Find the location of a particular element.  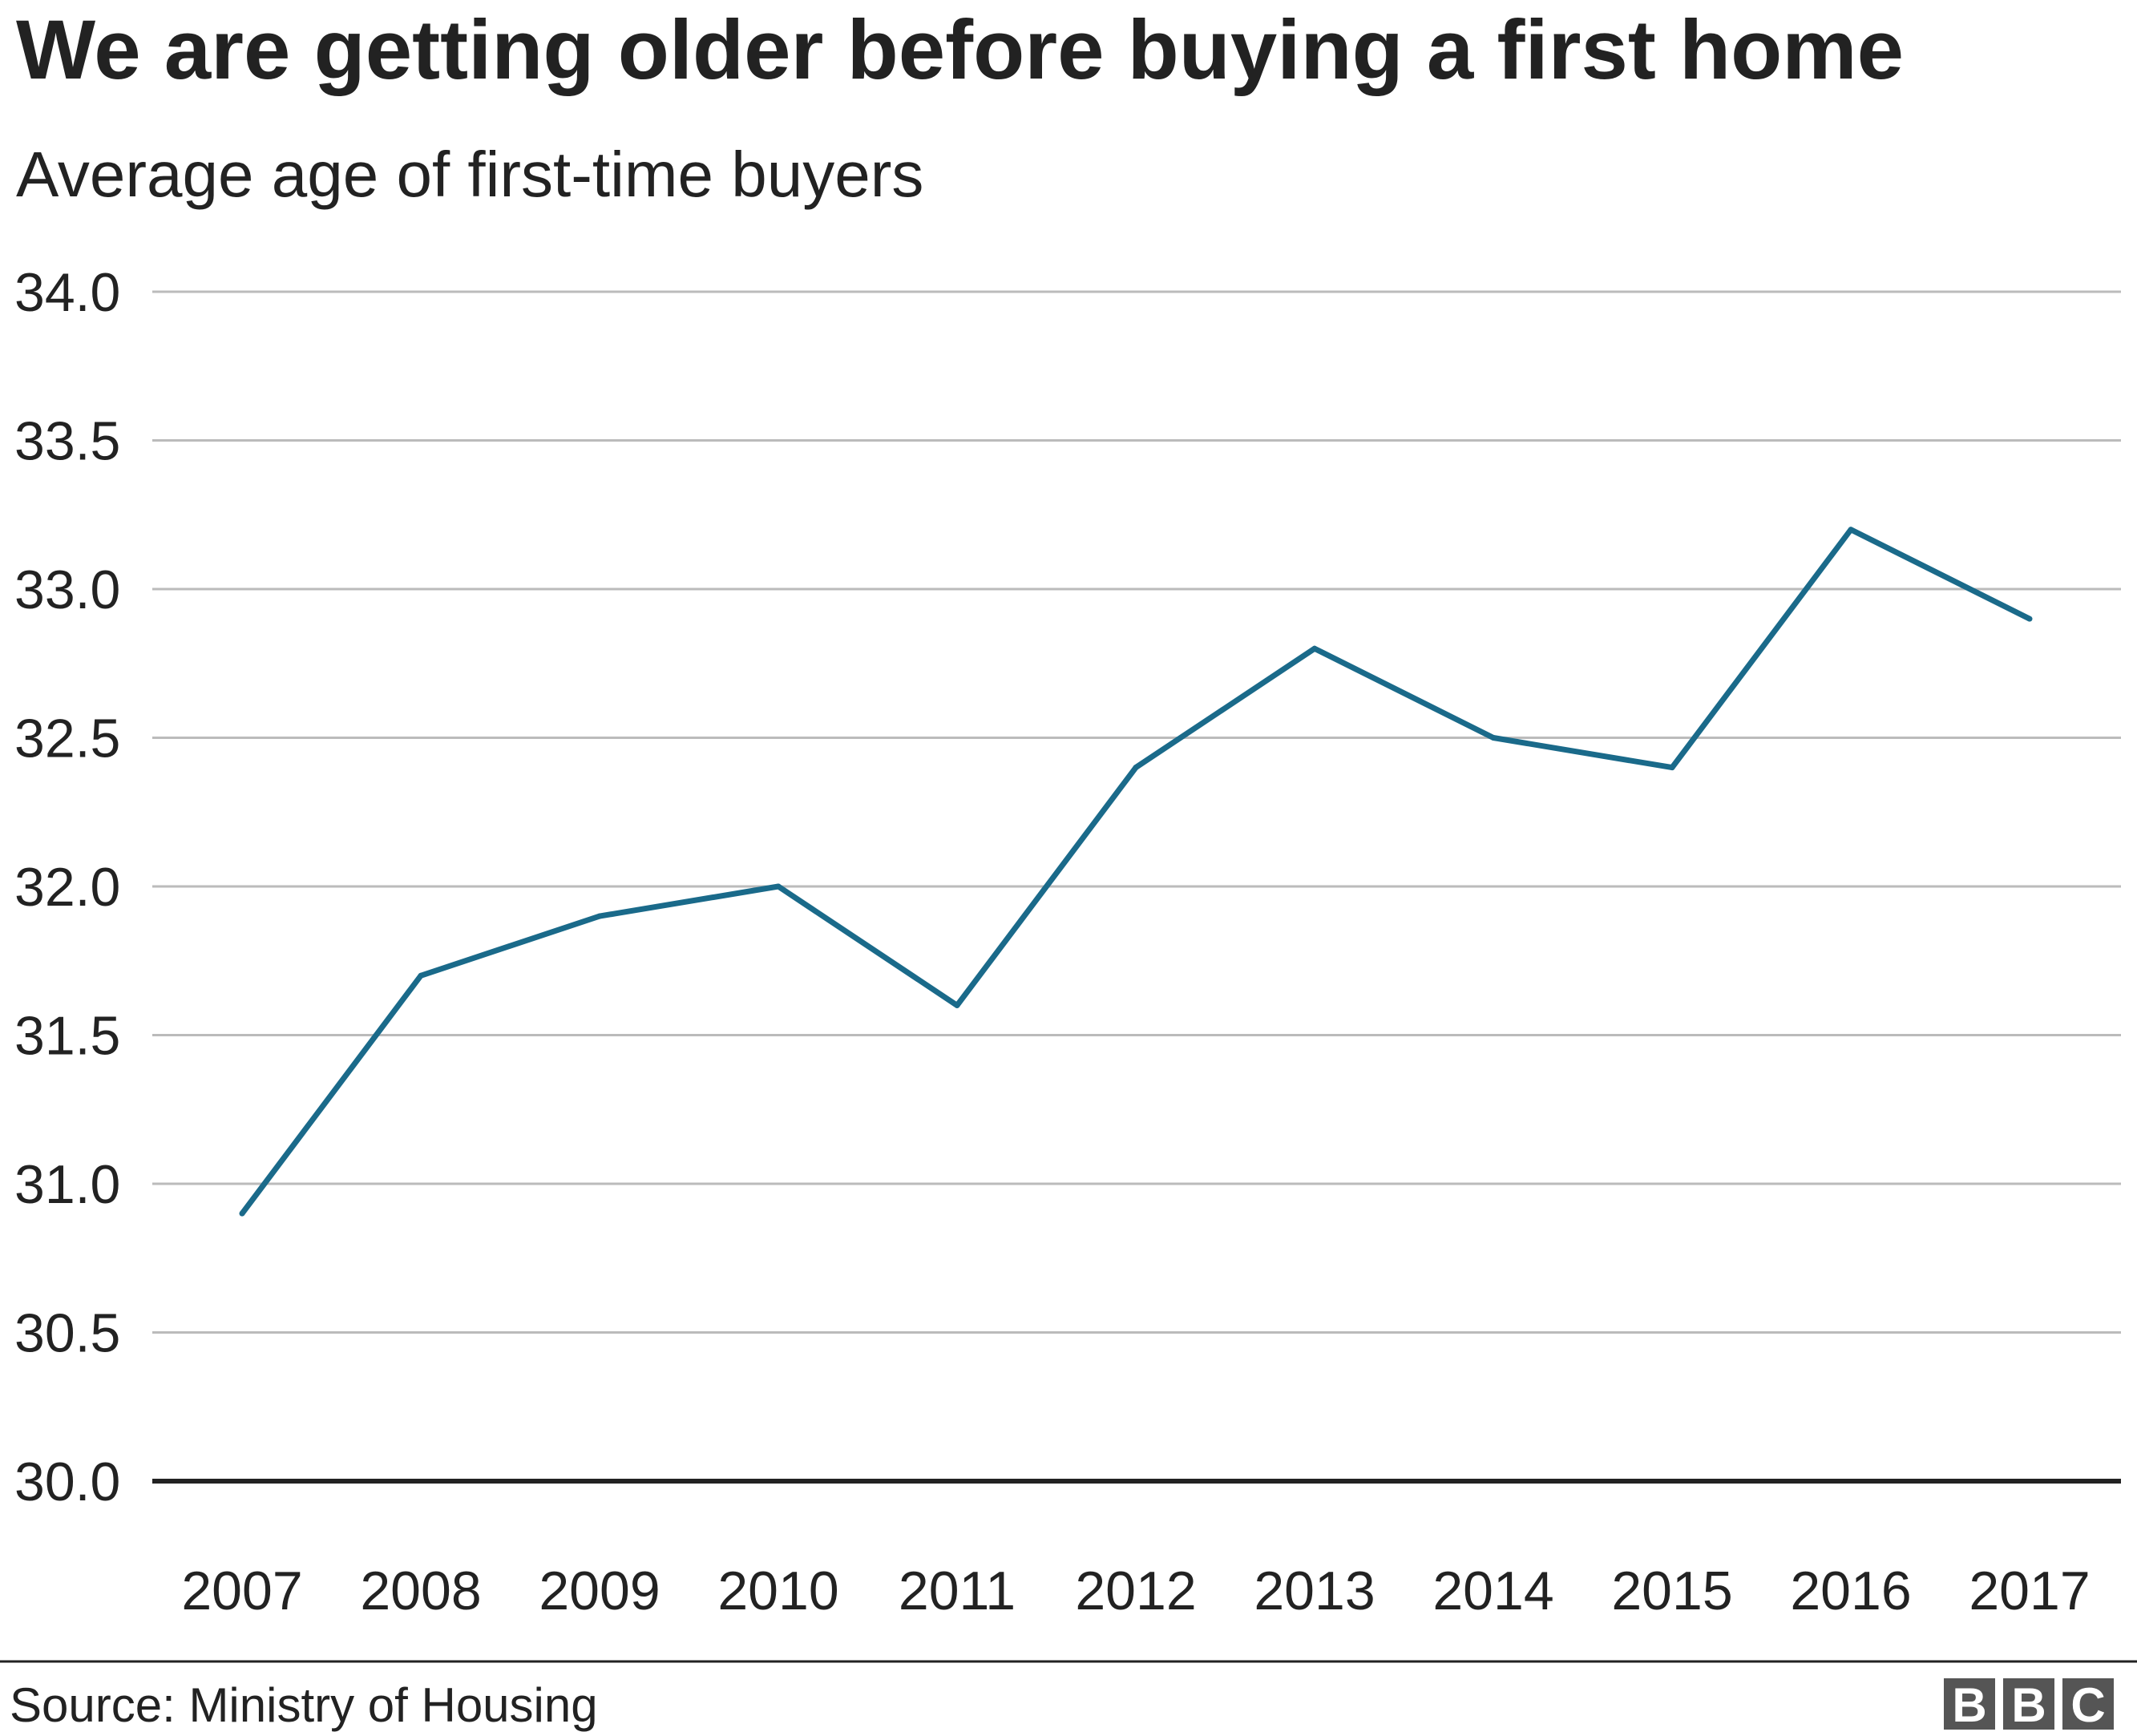

data-point-2007 is located at coordinates (242, 1214).